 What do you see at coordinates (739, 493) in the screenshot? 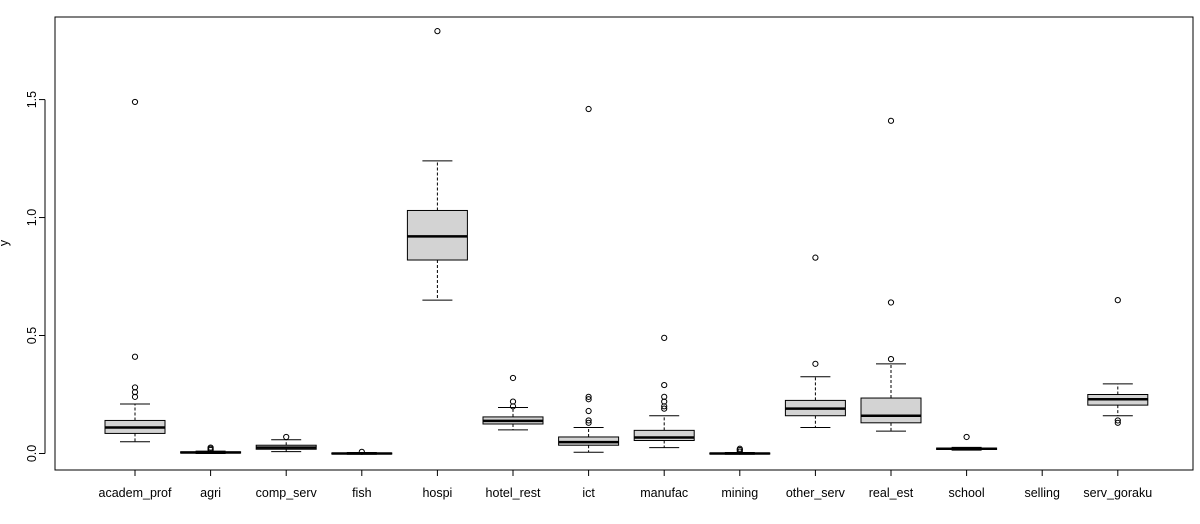
I see `x-tick-label-mining: mining` at bounding box center [739, 493].